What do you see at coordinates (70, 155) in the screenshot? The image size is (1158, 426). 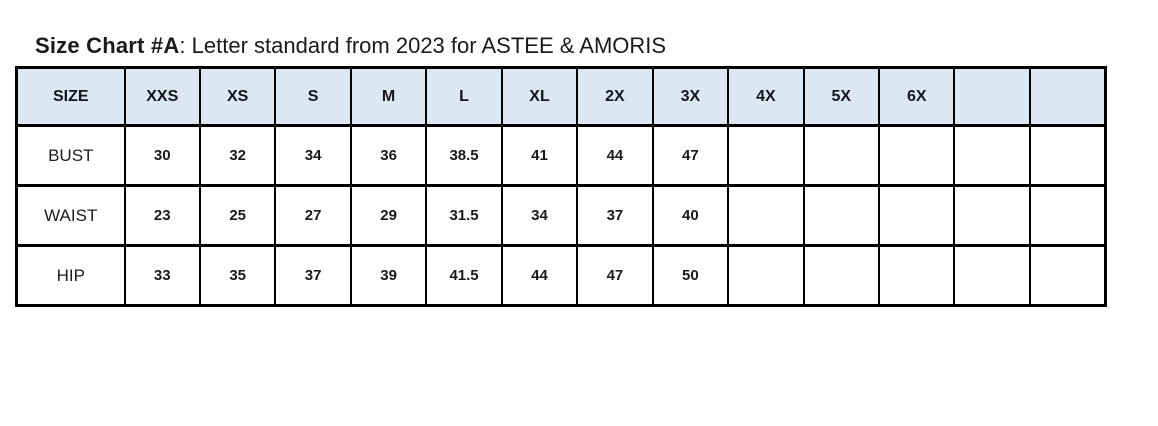 I see `row-label-bust: BUST` at bounding box center [70, 155].